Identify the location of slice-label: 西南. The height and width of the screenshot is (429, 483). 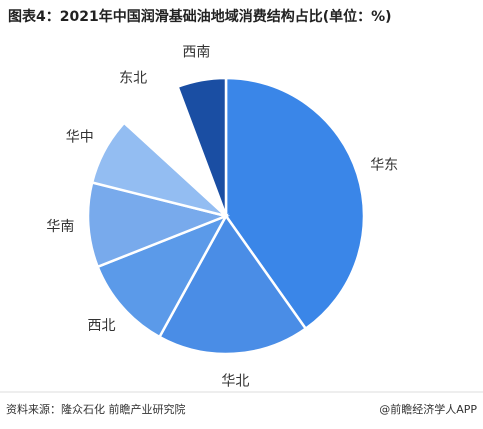
(196, 53).